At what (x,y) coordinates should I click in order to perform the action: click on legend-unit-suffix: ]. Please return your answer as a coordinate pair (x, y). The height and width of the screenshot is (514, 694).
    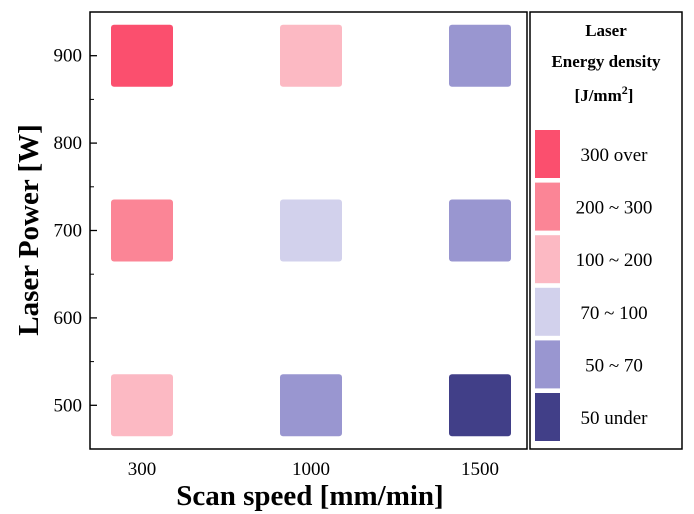
    Looking at the image, I should click on (631, 95).